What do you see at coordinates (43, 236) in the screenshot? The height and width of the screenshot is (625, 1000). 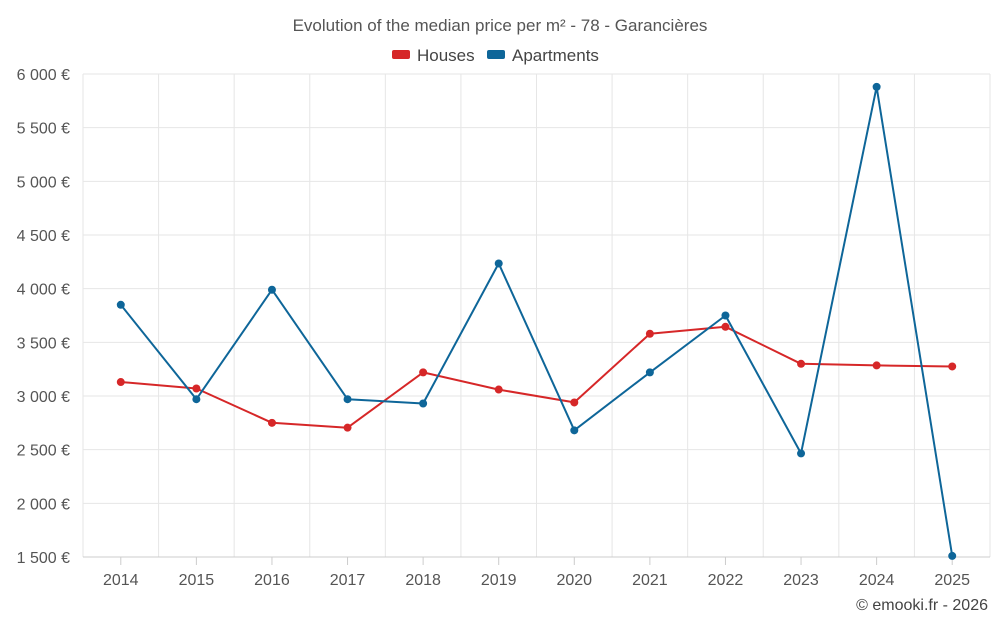 I see `y-tick-label: 4 500 €` at bounding box center [43, 236].